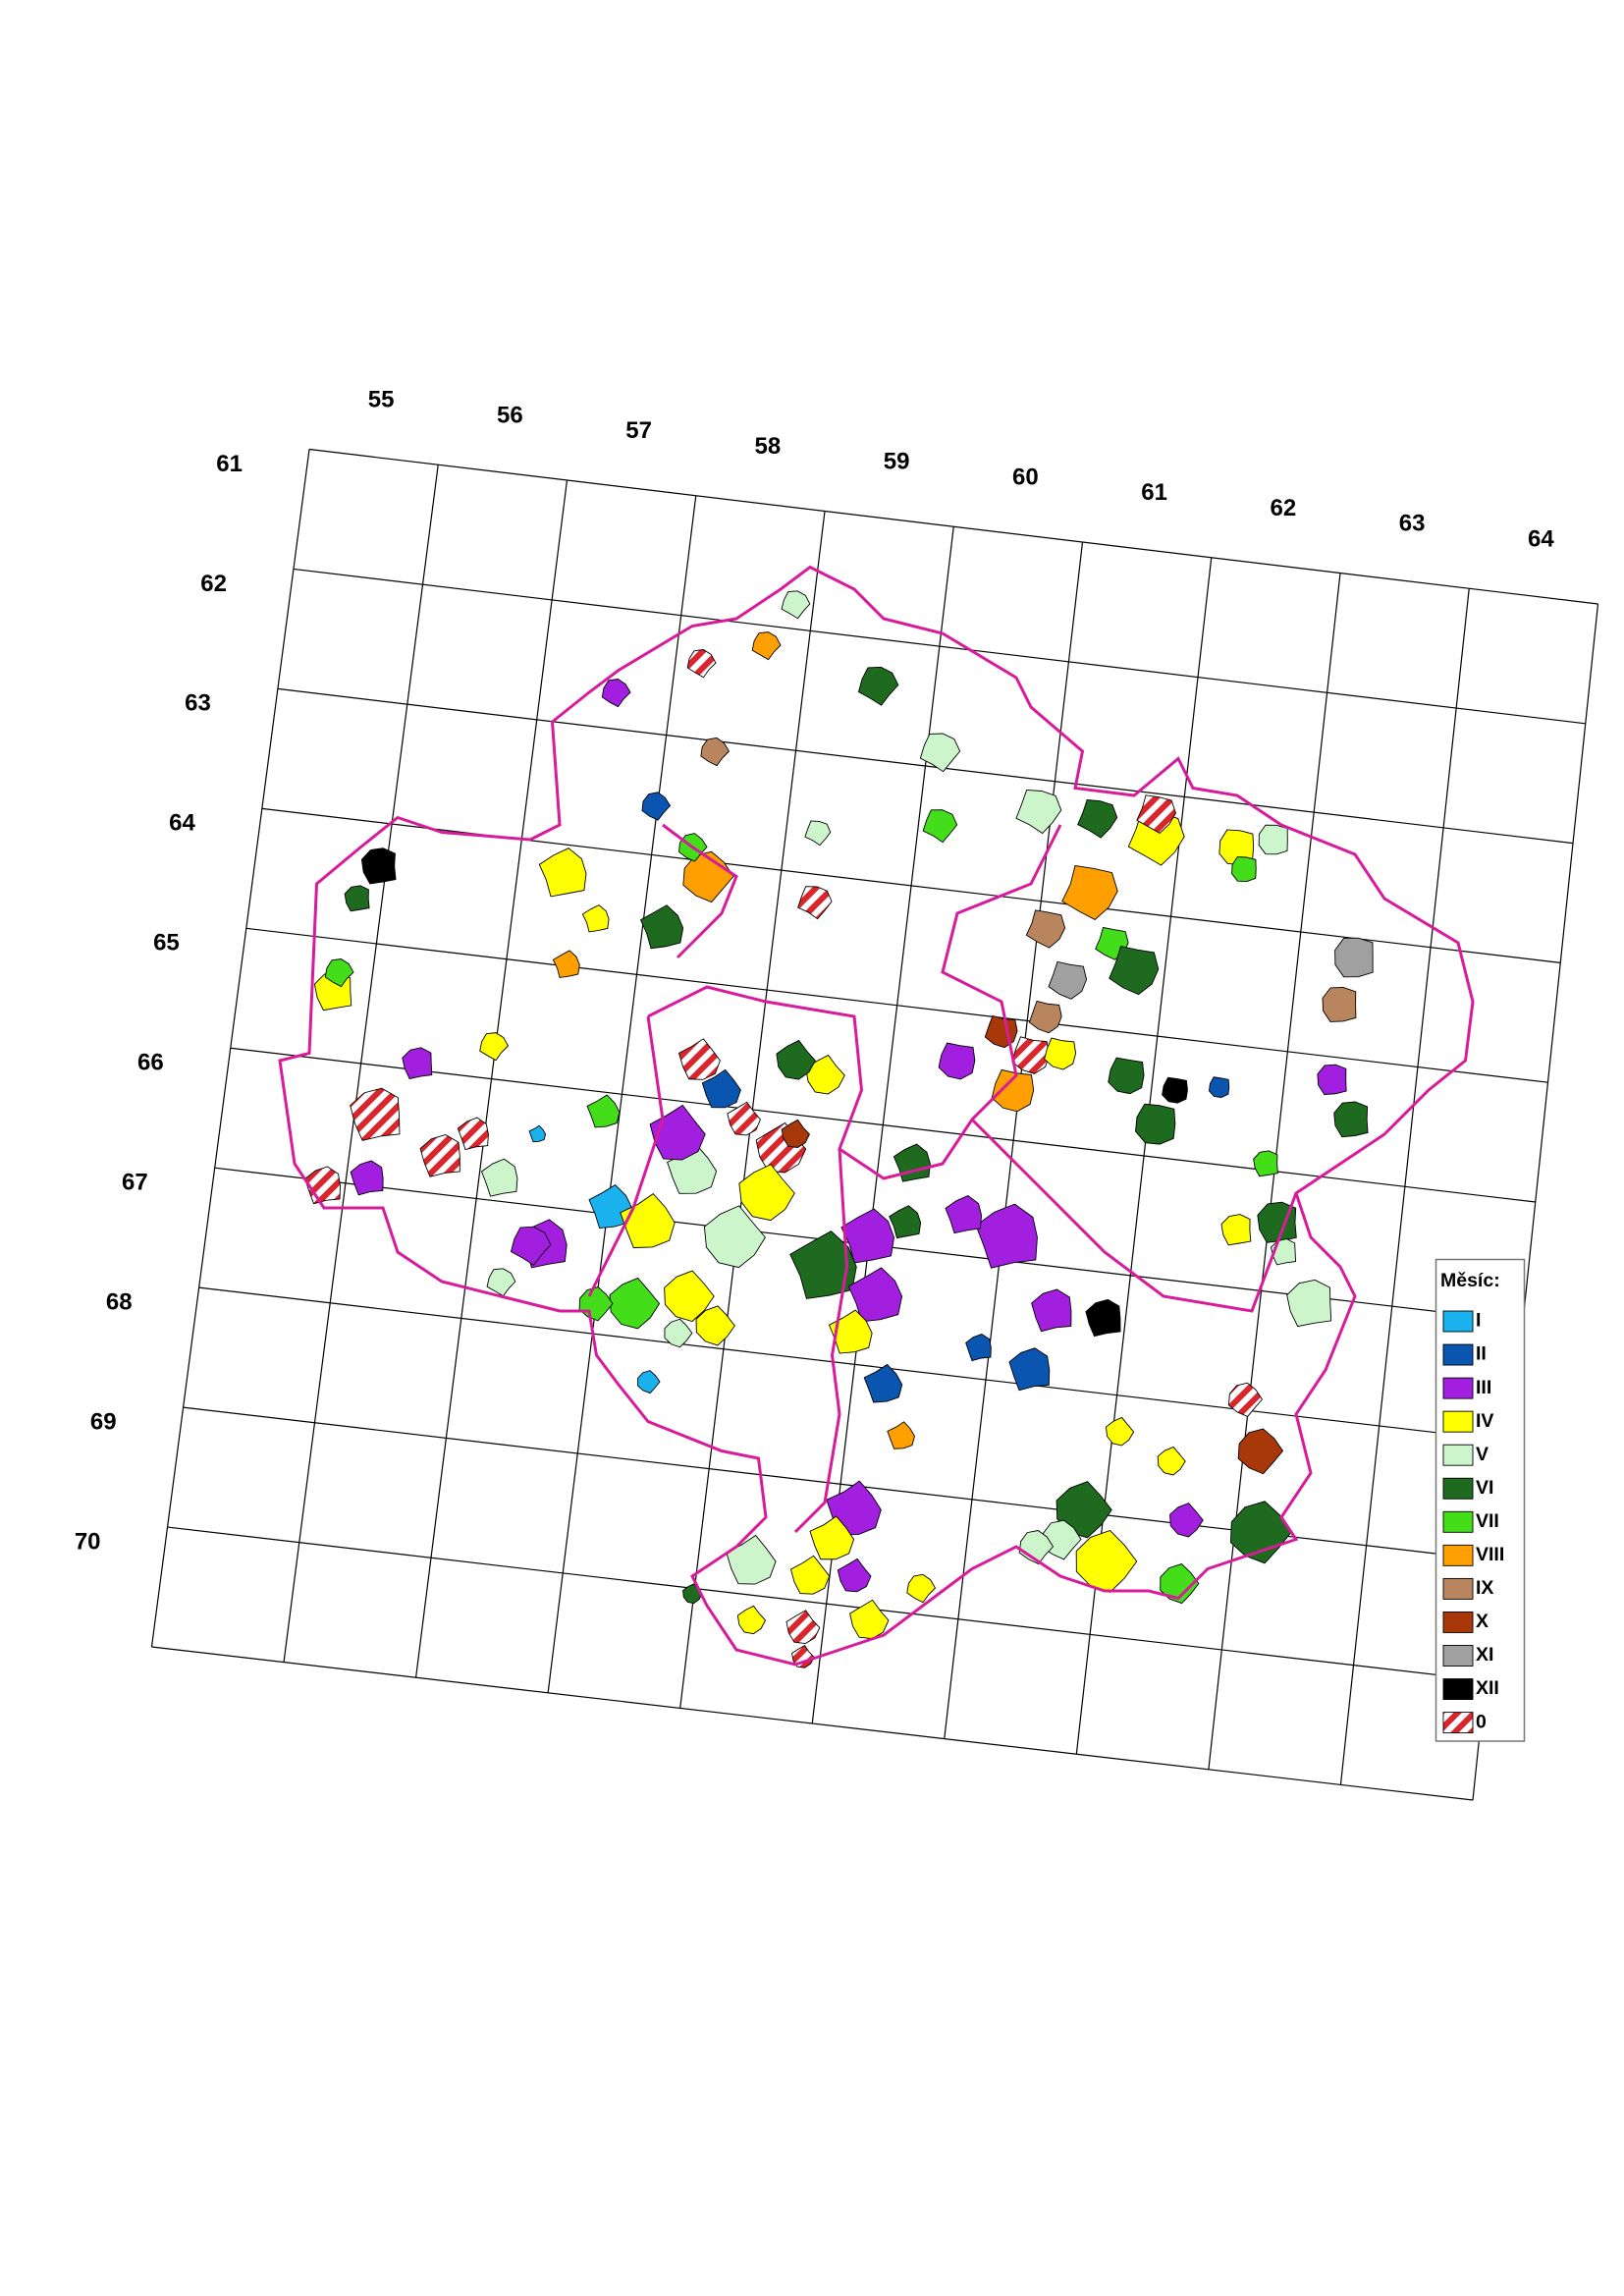 This screenshot has height=2296, width=1624. Describe the element at coordinates (1154, 492) in the screenshot. I see `column-label: 61` at that location.